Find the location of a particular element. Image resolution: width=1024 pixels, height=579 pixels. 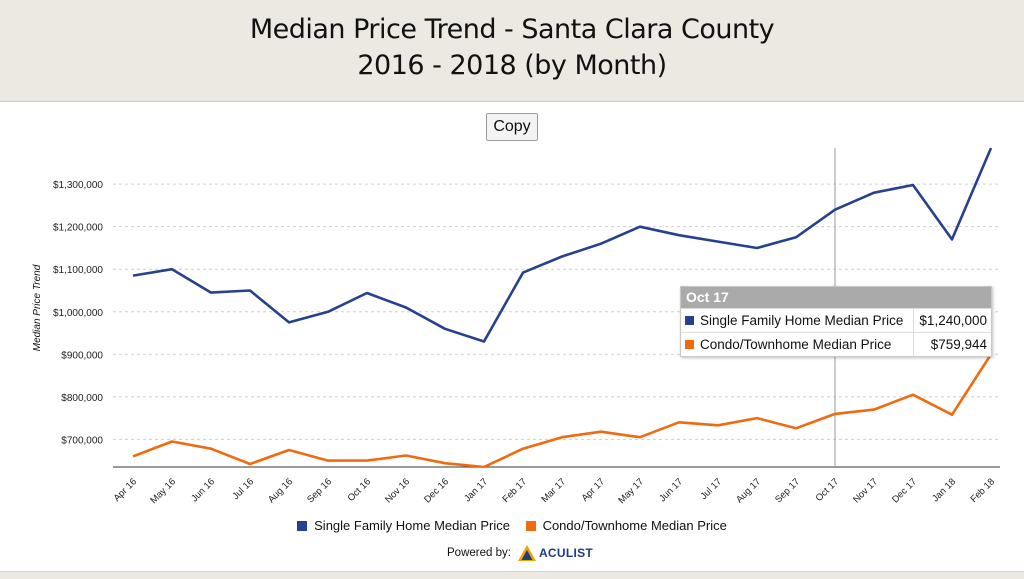

x-tick-label: Apr 16 is located at coordinates (126, 490).